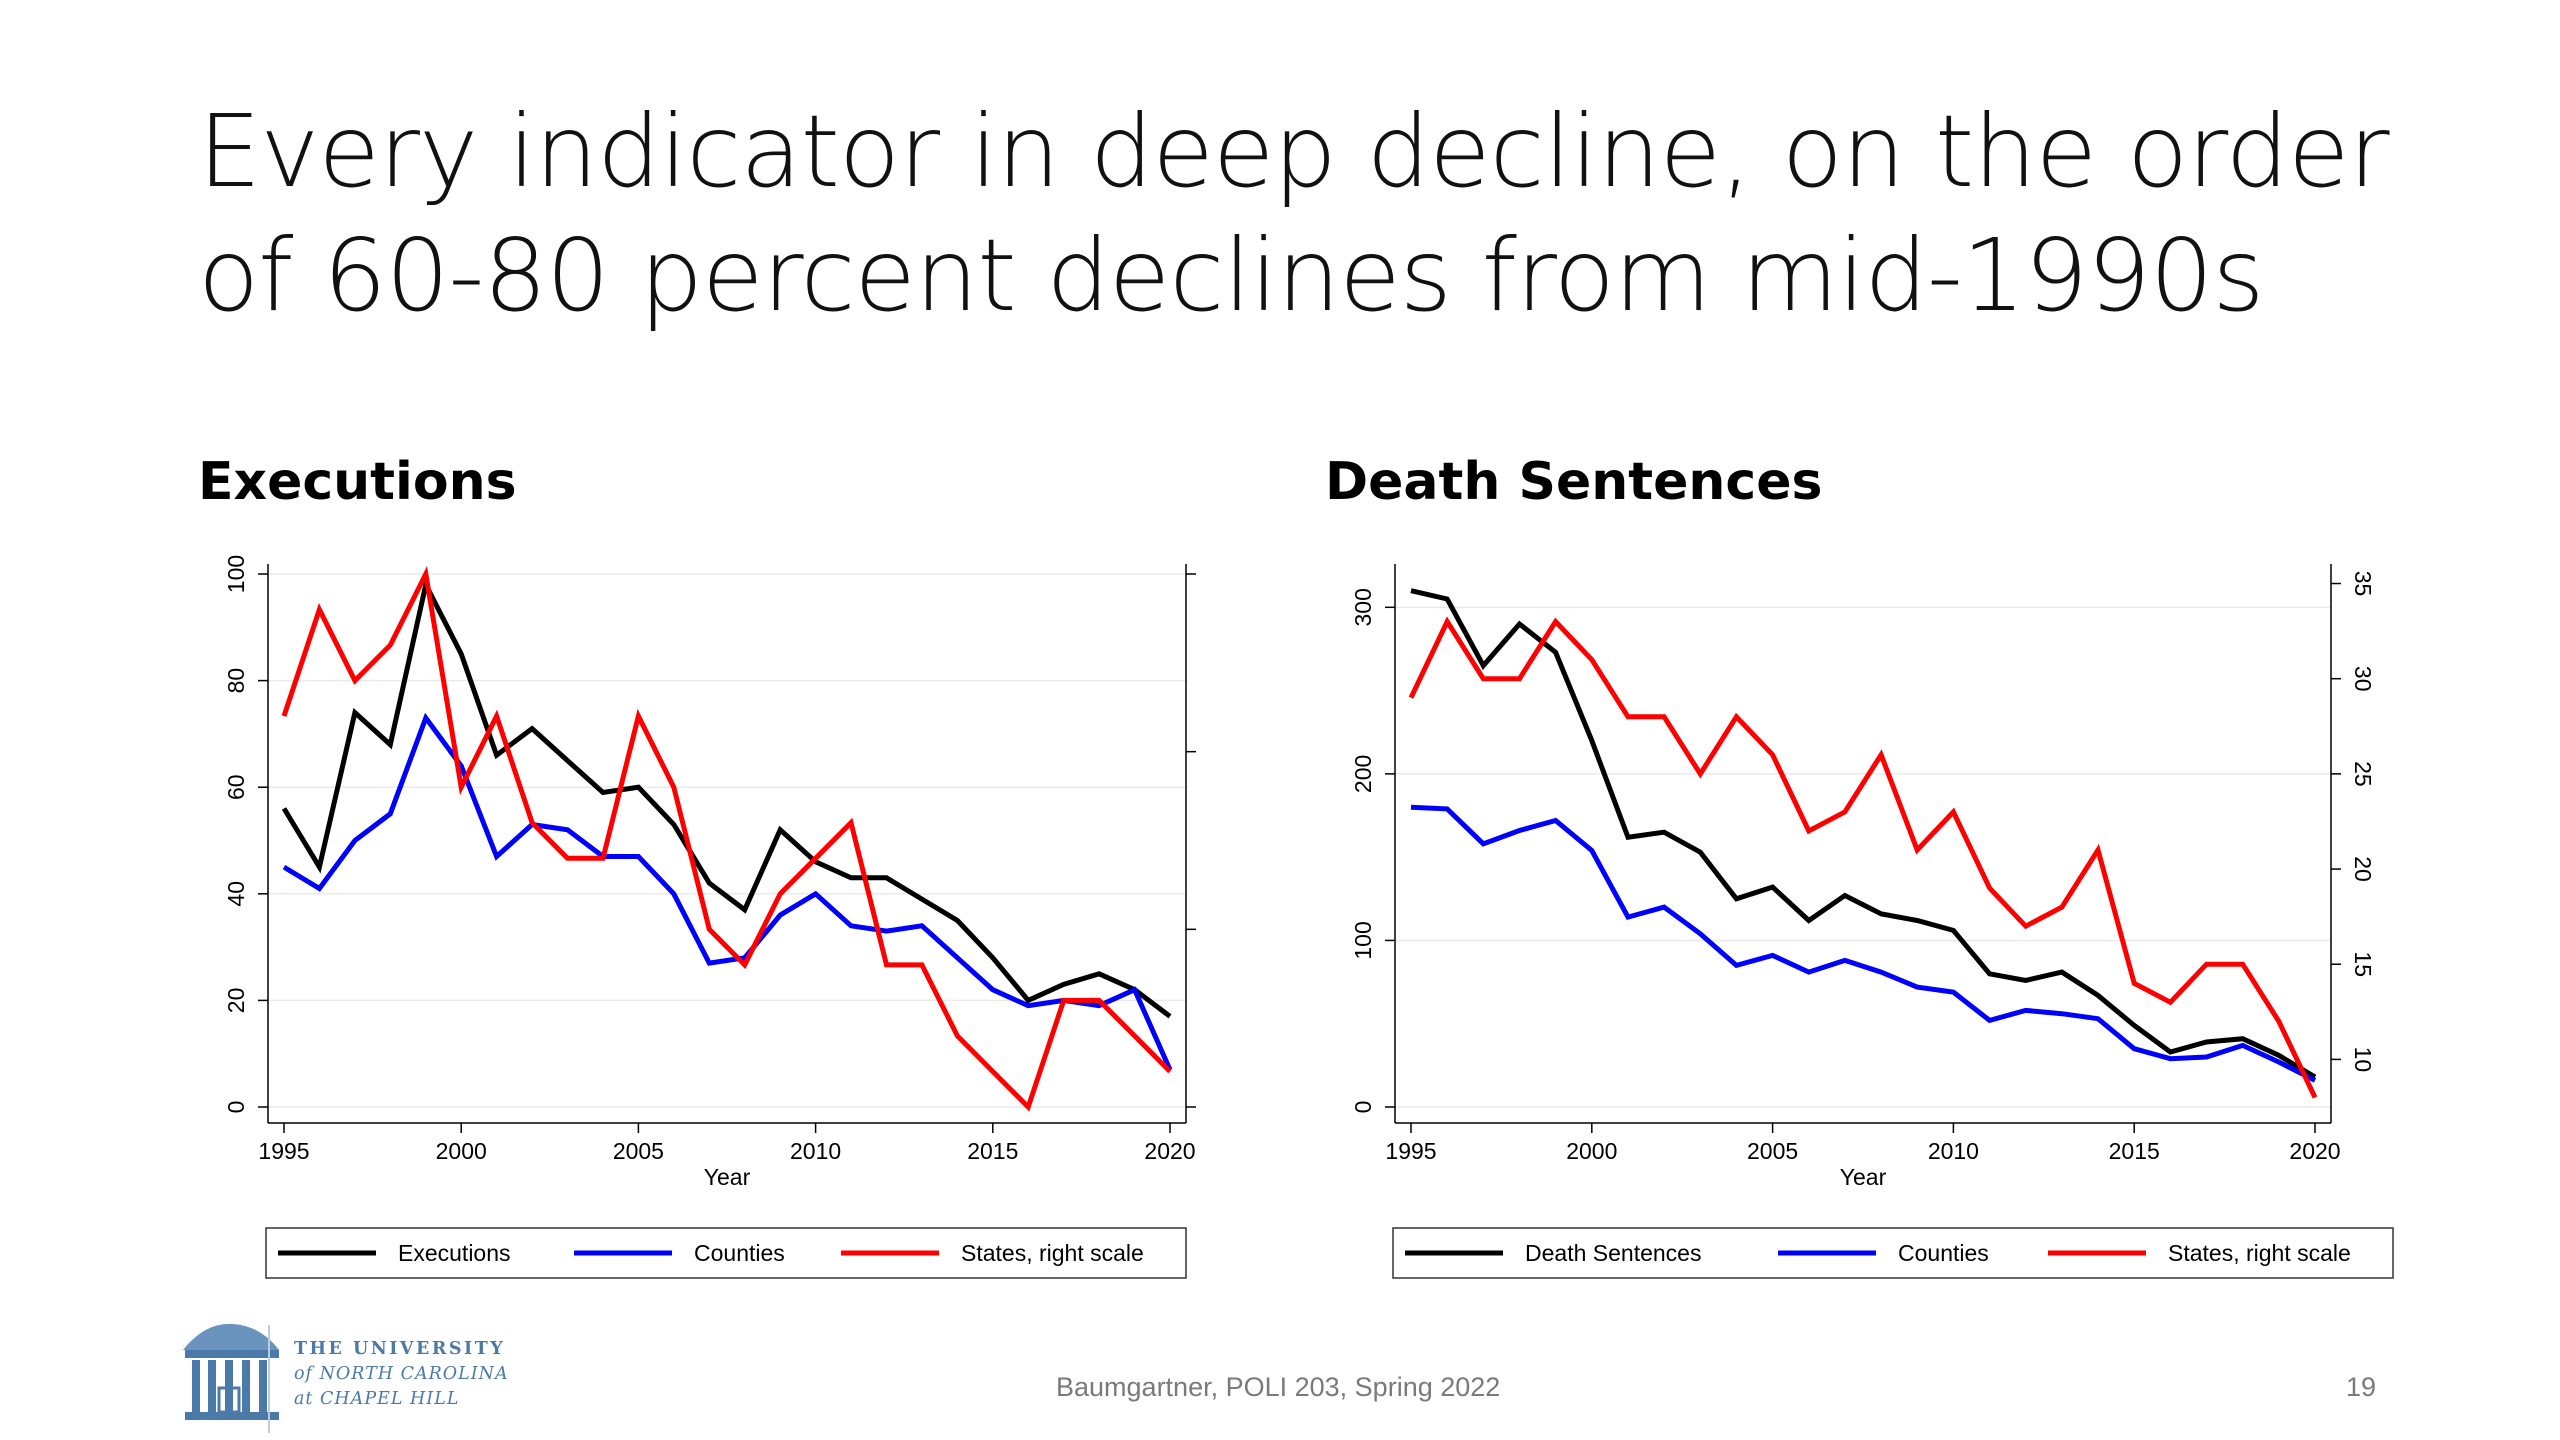  Describe the element at coordinates (231, 1371) in the screenshot. I see `old-well-icon` at that location.